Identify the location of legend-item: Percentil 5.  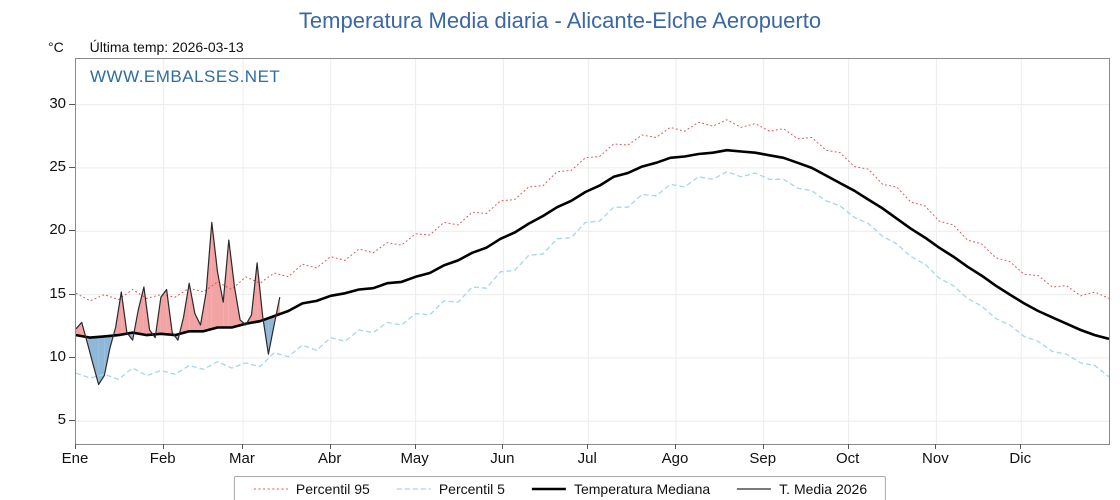
(450, 489).